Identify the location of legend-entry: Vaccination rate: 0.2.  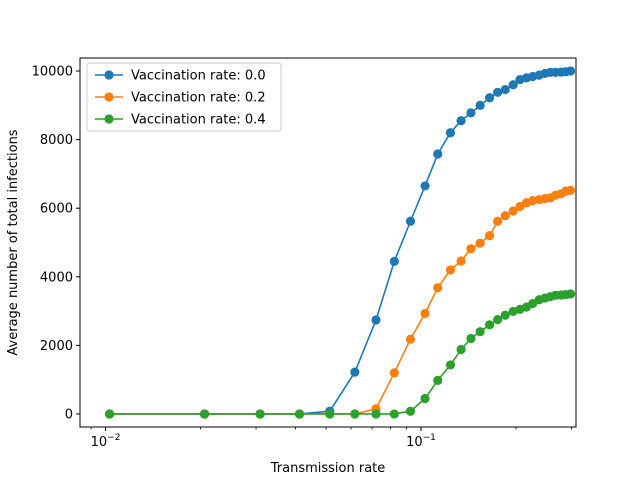
(180, 98).